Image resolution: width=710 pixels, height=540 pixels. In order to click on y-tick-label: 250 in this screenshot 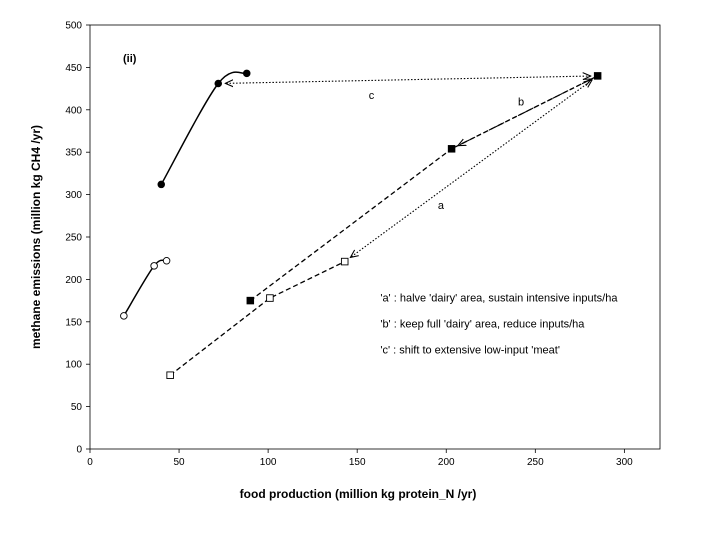, I will do `click(73, 238)`.